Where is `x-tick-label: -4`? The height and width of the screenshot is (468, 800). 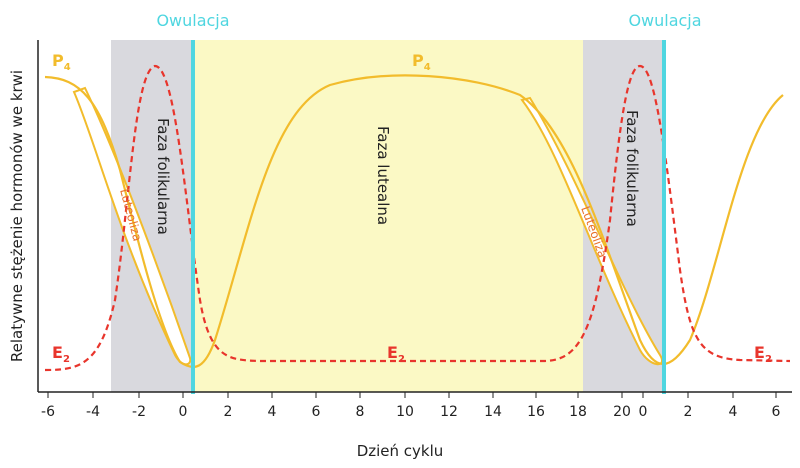 x-tick-label: -4 is located at coordinates (93, 412).